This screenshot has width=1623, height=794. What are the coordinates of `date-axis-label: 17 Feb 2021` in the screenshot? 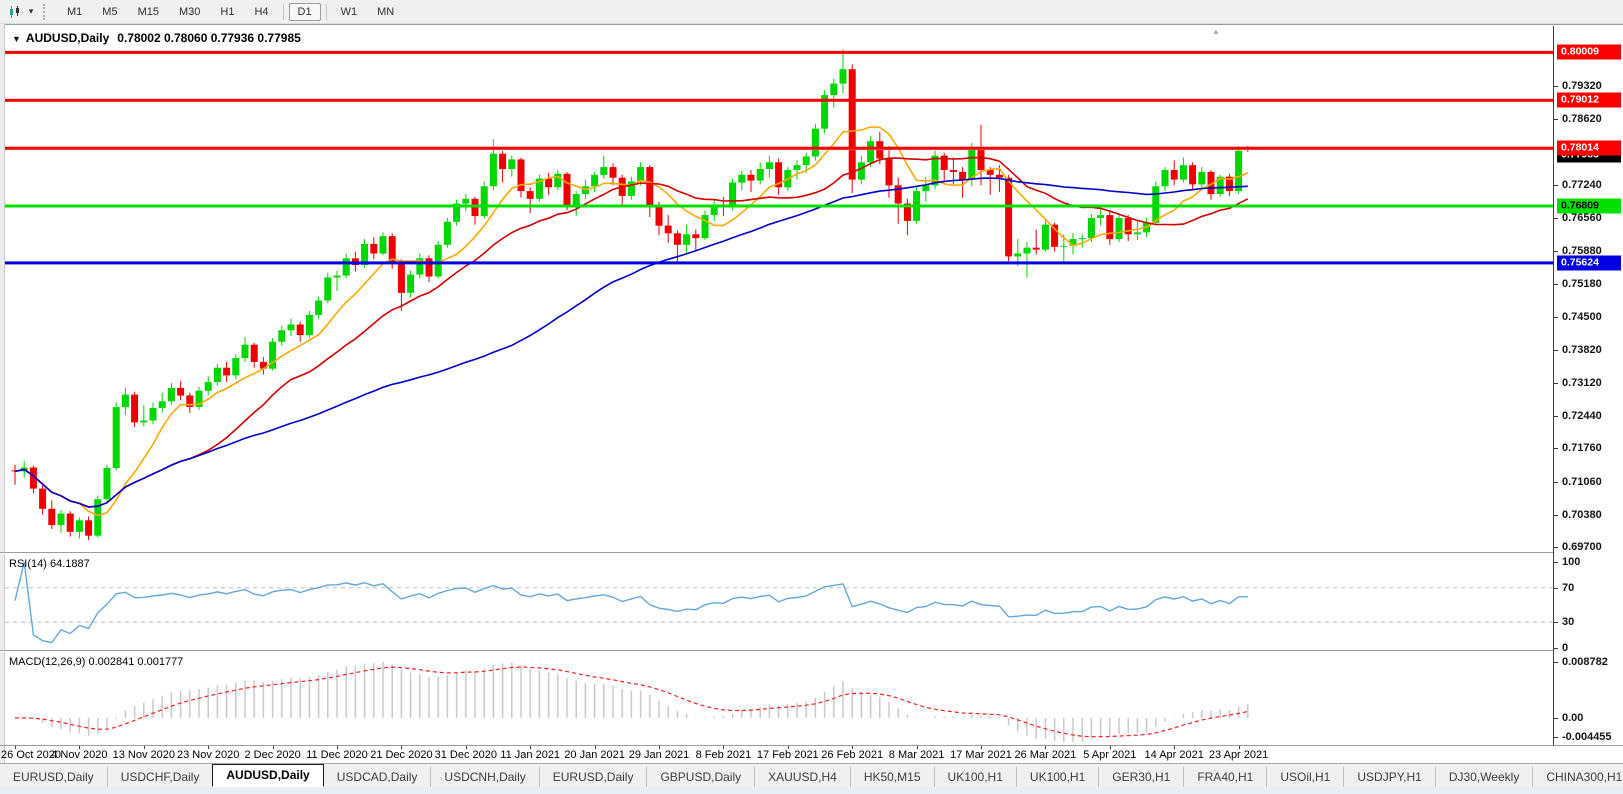 It's located at (787, 755).